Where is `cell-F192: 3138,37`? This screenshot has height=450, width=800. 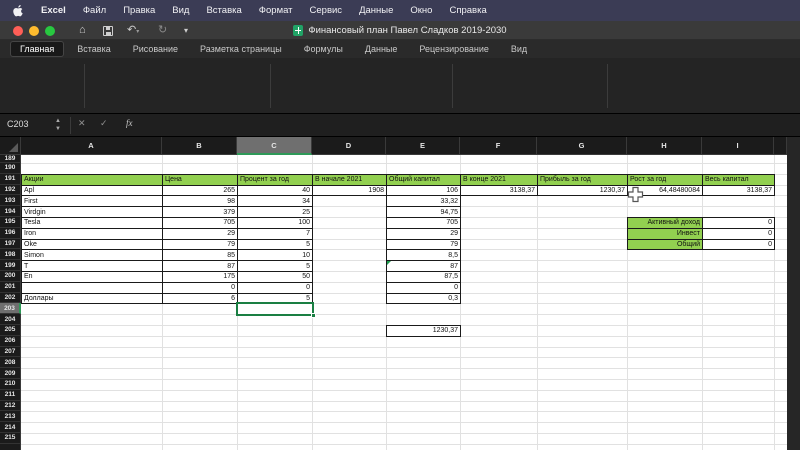 cell-F192: 3138,37 is located at coordinates (499, 190).